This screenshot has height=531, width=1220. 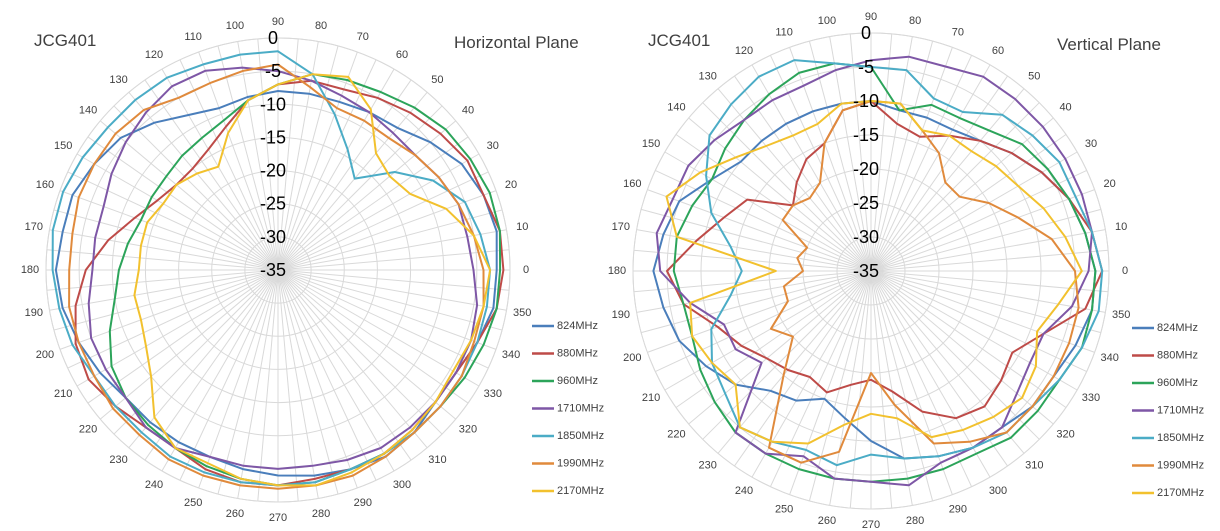 What do you see at coordinates (1091, 398) in the screenshot?
I see `angle-tick-label: 330` at bounding box center [1091, 398].